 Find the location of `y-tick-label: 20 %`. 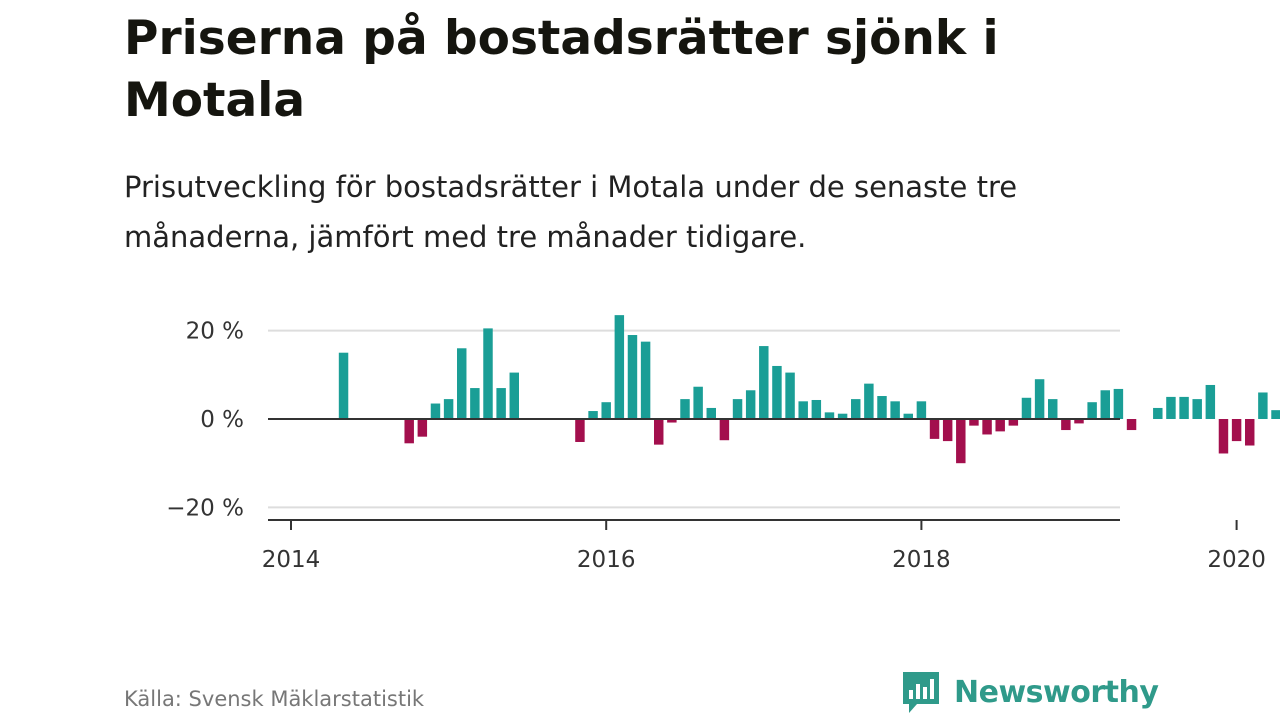

y-tick-label: 20 % is located at coordinates (215, 332).